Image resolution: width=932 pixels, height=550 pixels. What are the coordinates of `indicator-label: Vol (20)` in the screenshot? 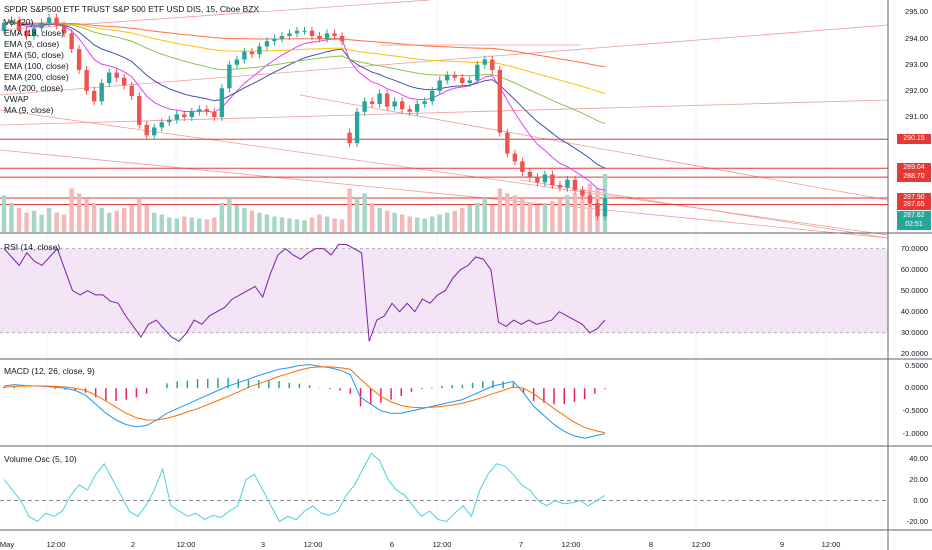 It's located at (19, 22).